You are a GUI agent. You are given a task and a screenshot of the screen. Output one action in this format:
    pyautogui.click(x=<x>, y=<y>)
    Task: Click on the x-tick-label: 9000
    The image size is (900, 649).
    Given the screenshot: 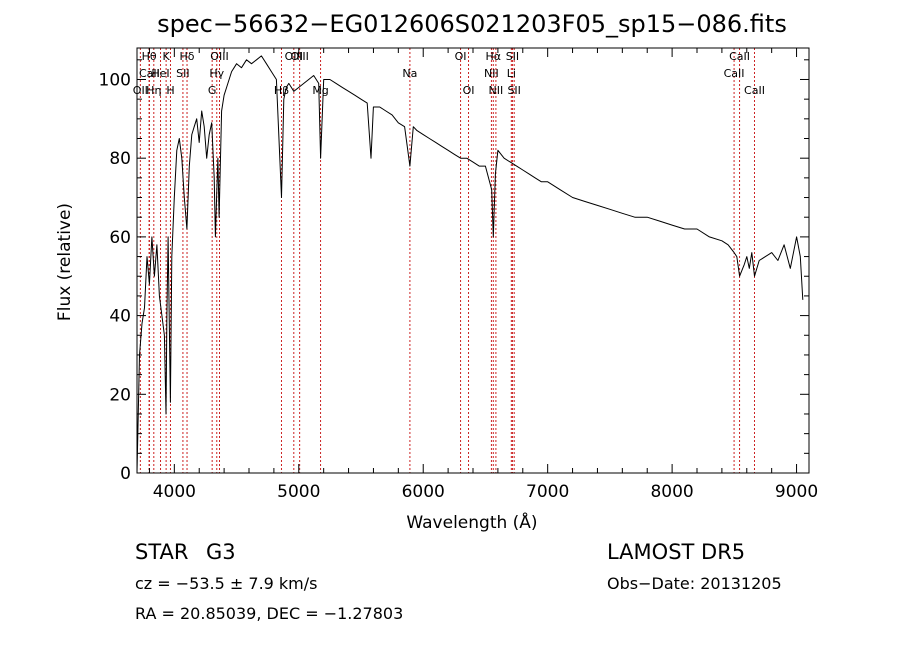 What is the action you would take?
    pyautogui.click(x=796, y=492)
    